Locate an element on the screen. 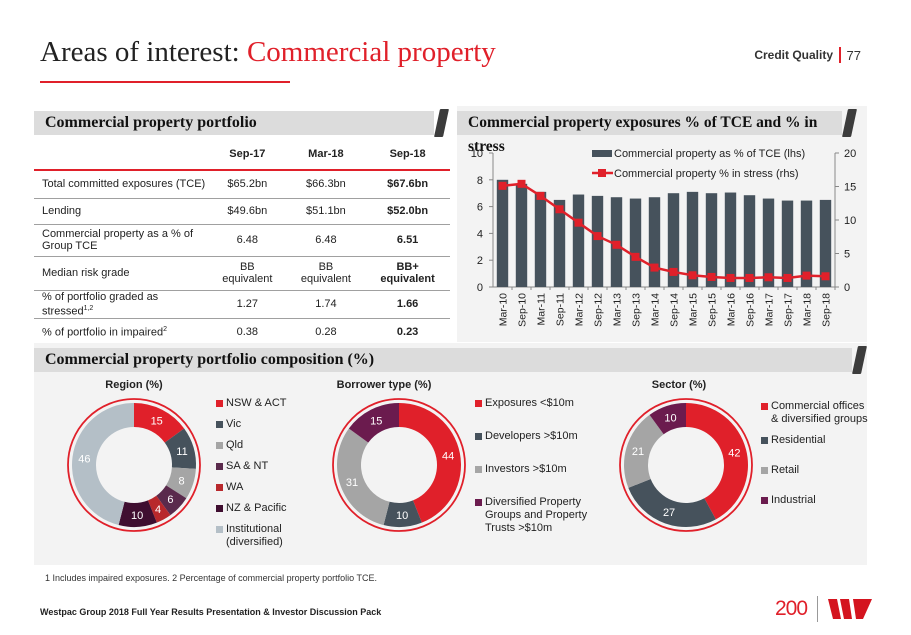 The height and width of the screenshot is (635, 911). row-label: % of portfolio in impaired2 is located at coordinates (121, 332).